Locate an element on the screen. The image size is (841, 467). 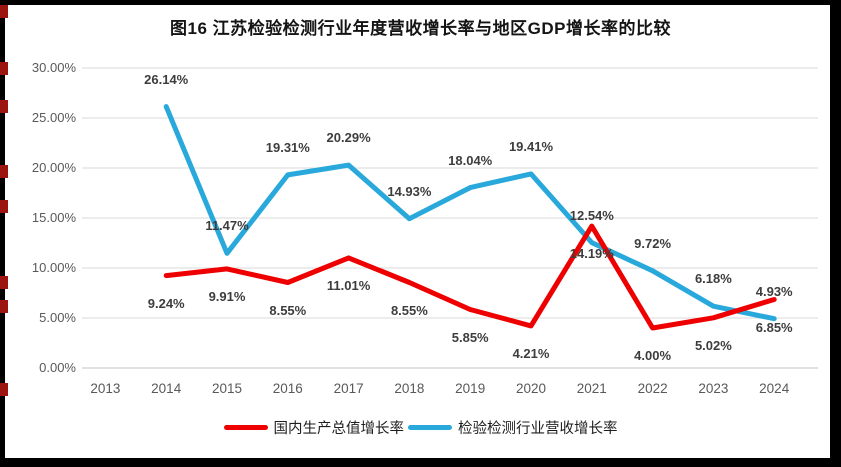
data-label: 18.04% is located at coordinates (470, 160).